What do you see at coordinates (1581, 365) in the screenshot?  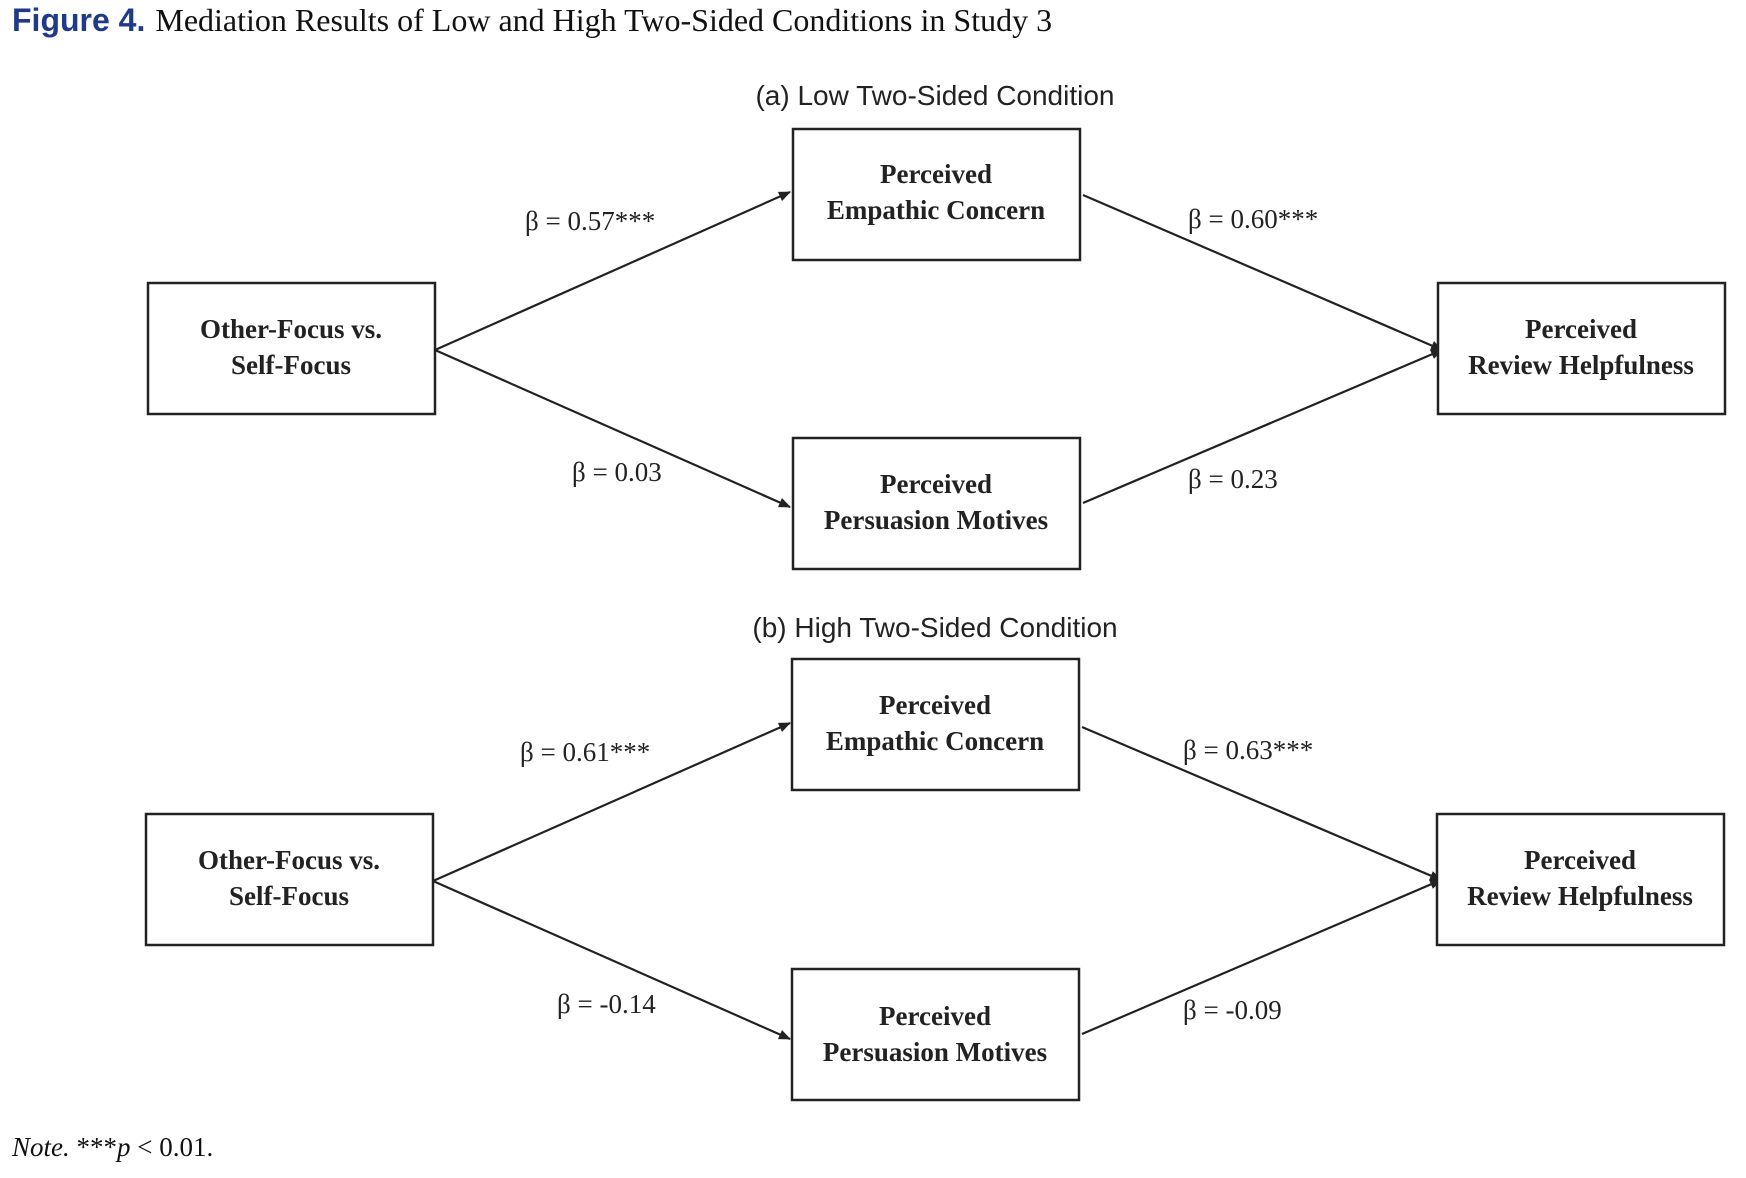 I see `panel-a-outcome-line2: Review Helpfulness` at bounding box center [1581, 365].